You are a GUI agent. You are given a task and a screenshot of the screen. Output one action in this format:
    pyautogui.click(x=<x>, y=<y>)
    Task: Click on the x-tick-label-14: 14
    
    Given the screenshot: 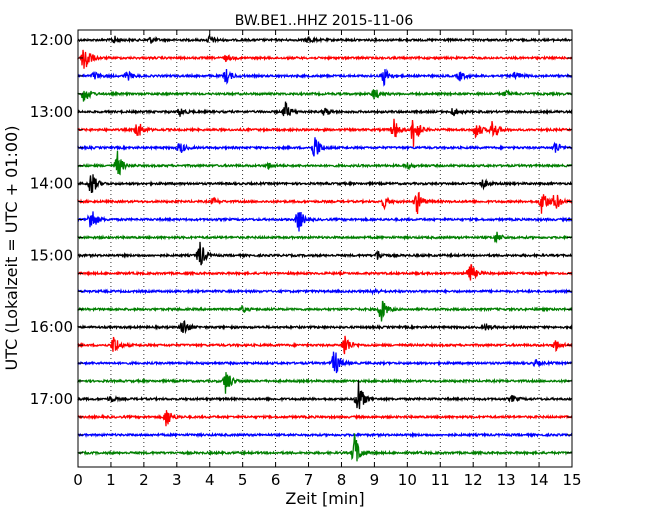 What is the action you would take?
    pyautogui.click(x=539, y=480)
    